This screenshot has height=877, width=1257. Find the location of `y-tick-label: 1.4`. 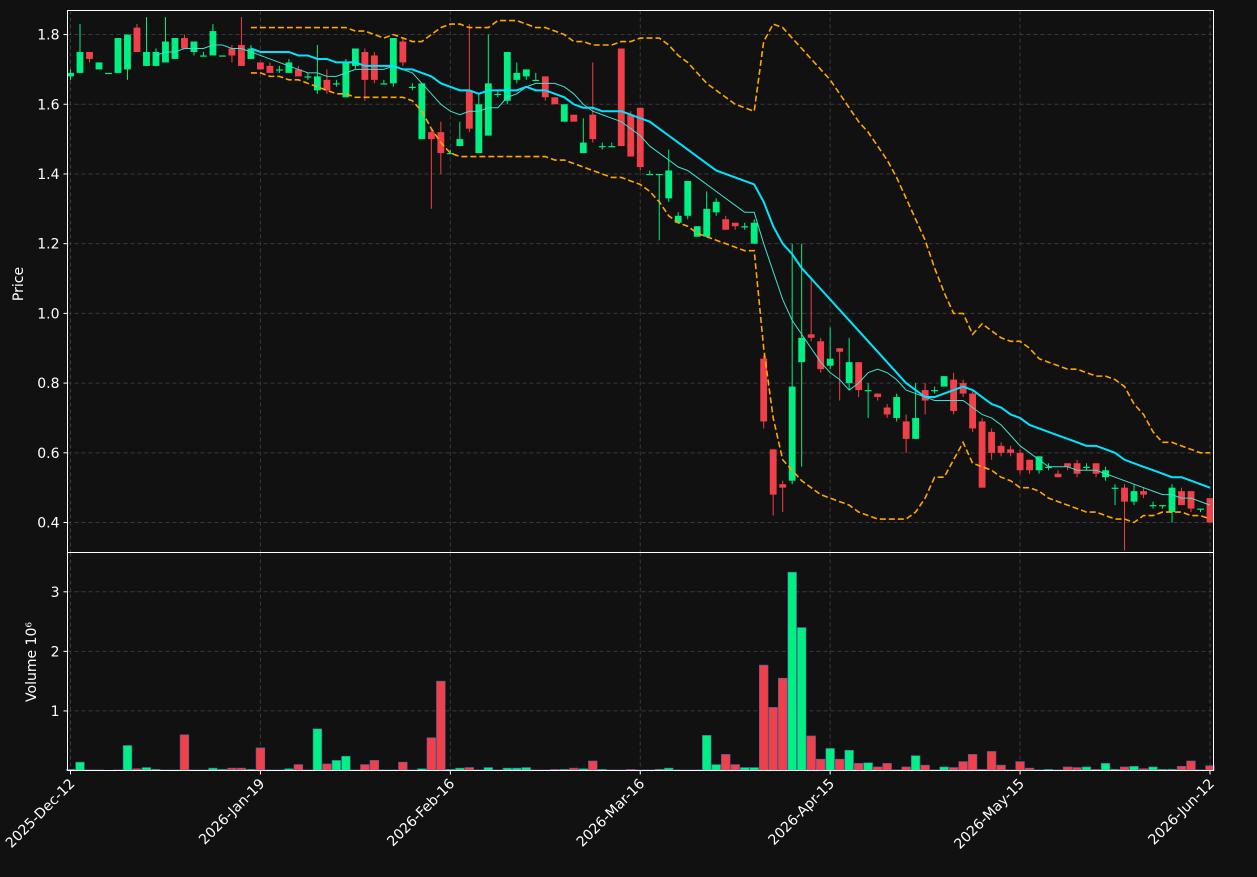

y-tick-label: 1.4 is located at coordinates (48, 175).